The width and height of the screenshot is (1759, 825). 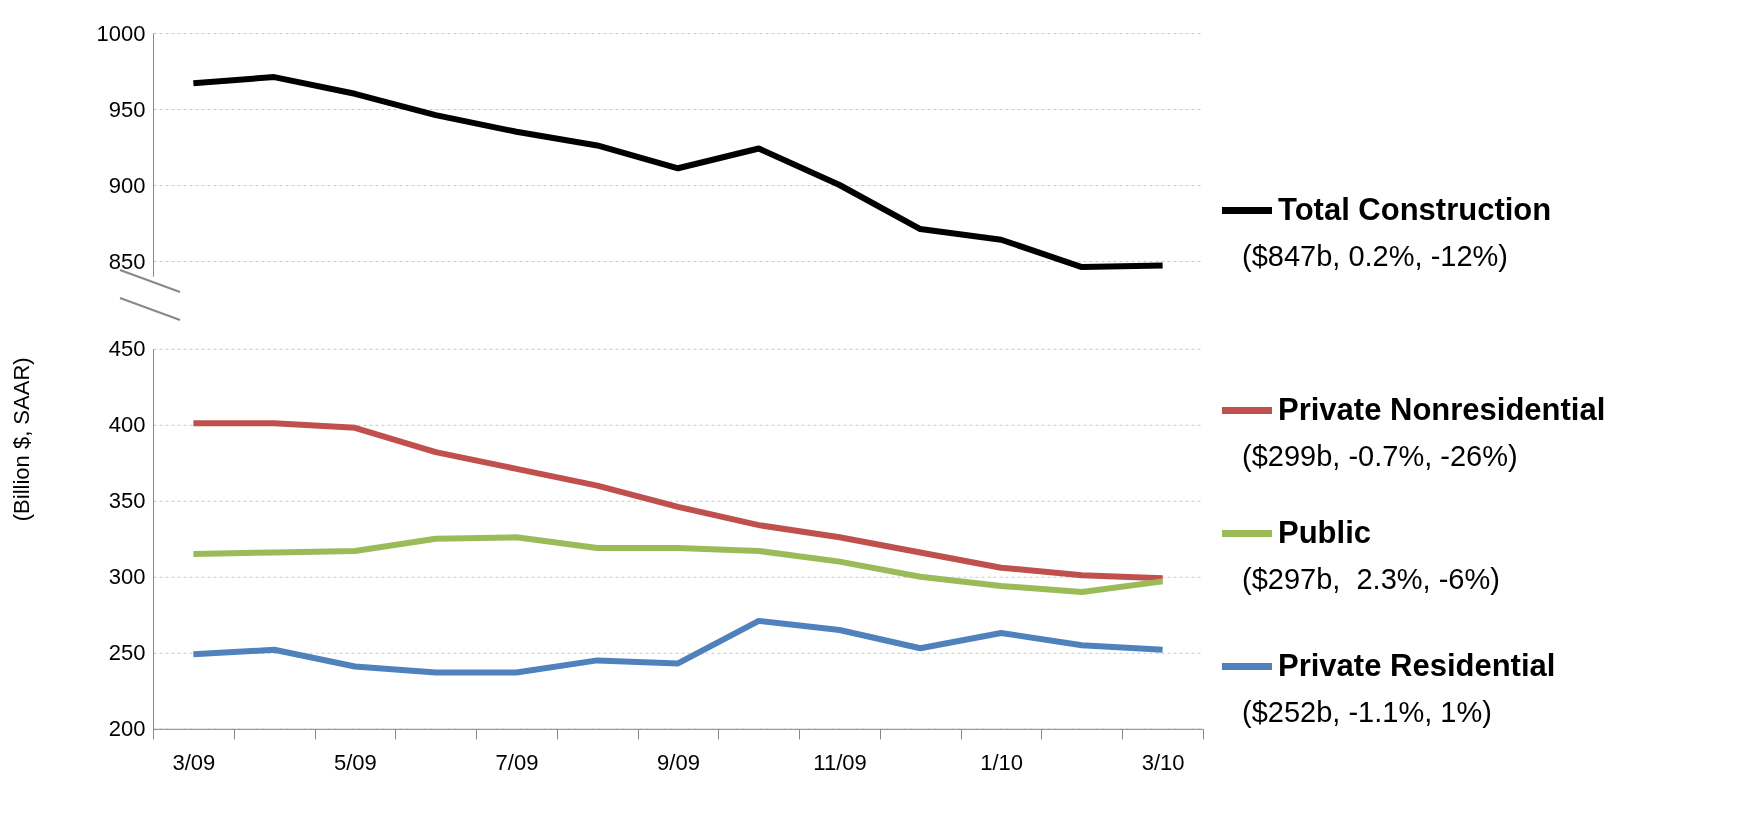 What do you see at coordinates (127, 349) in the screenshot?
I see `y-tick-label: 450` at bounding box center [127, 349].